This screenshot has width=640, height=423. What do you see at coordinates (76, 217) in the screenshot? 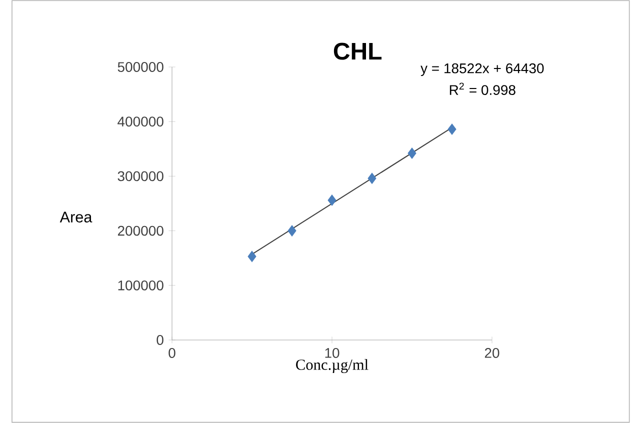
I see `y-axis-title: Area` at bounding box center [76, 217].